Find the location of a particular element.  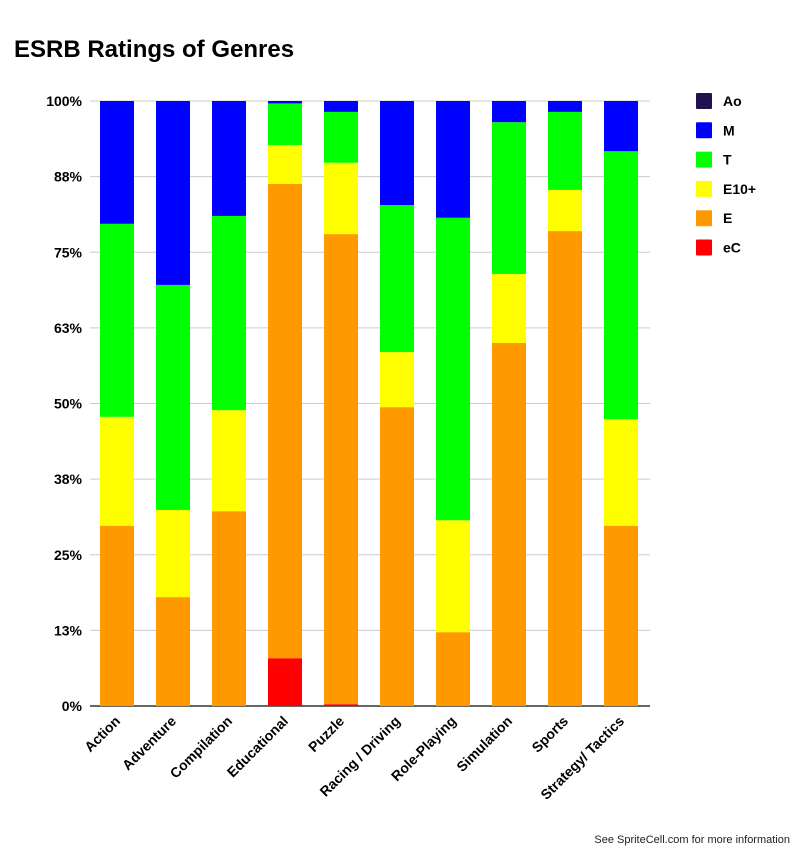

x-tick-label: Adventure is located at coordinates (149, 743).